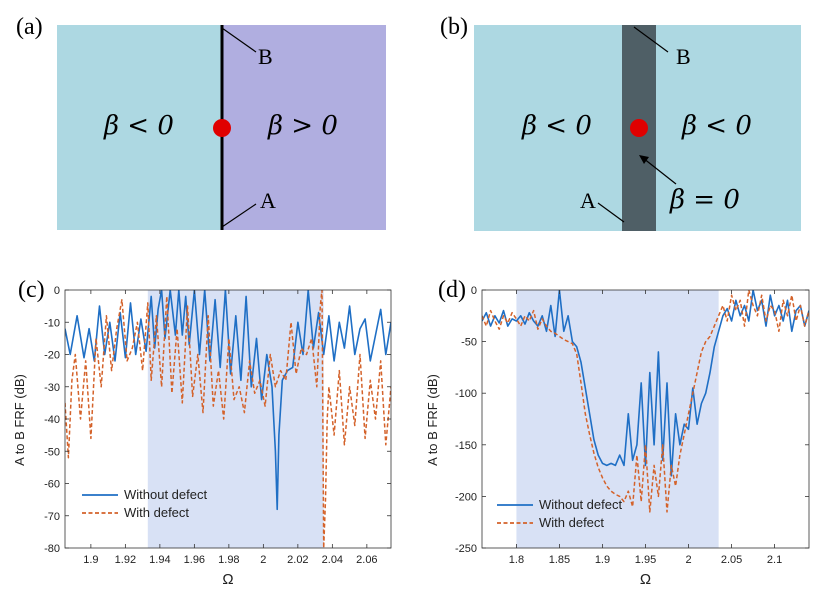  What do you see at coordinates (645, 560) in the screenshot?
I see `x-tick-label: 1.95` at bounding box center [645, 560].